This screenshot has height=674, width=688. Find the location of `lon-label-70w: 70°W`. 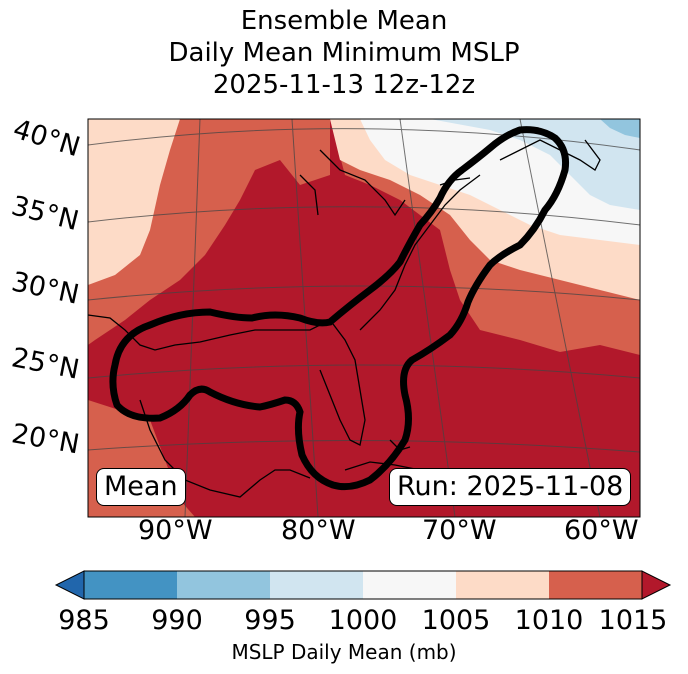

lon-label-70w: 70°W is located at coordinates (459, 530).